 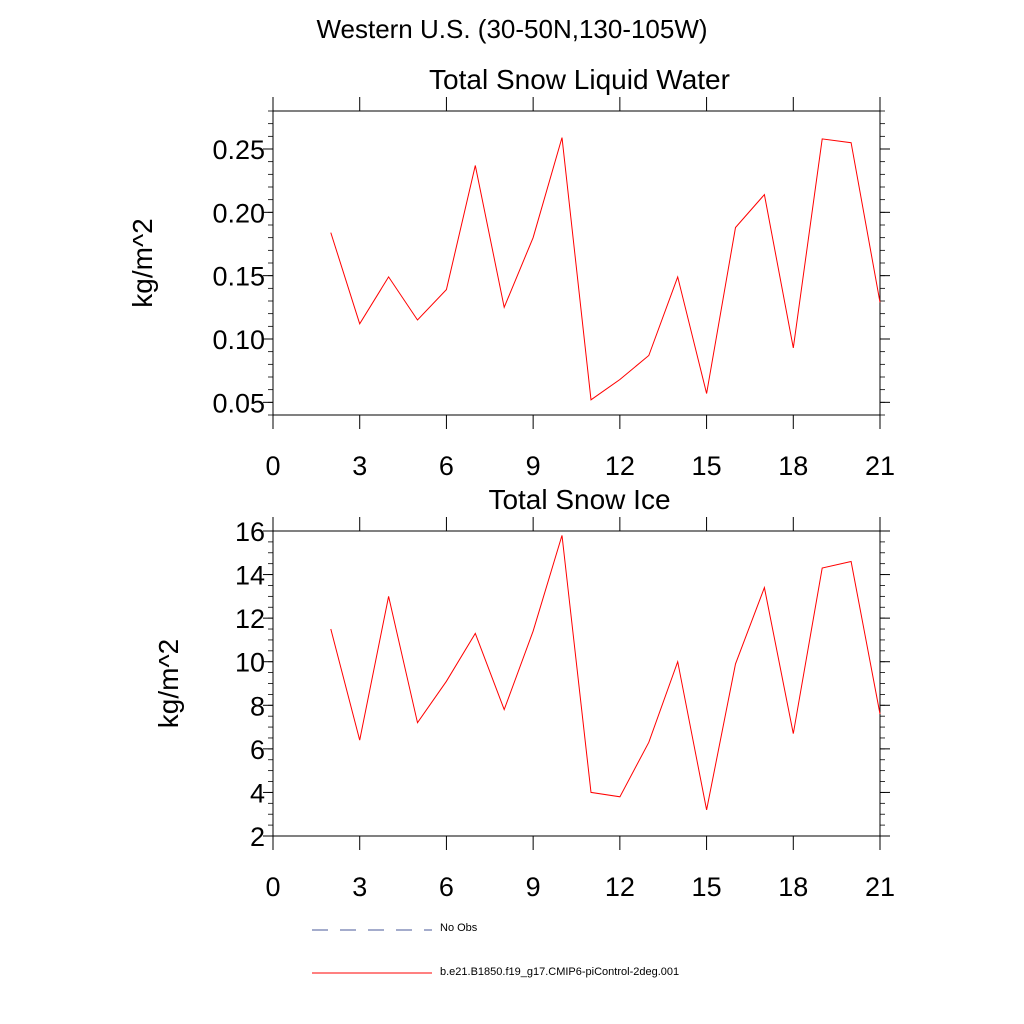 I want to click on y-tick-label: 2, so click(x=257, y=837).